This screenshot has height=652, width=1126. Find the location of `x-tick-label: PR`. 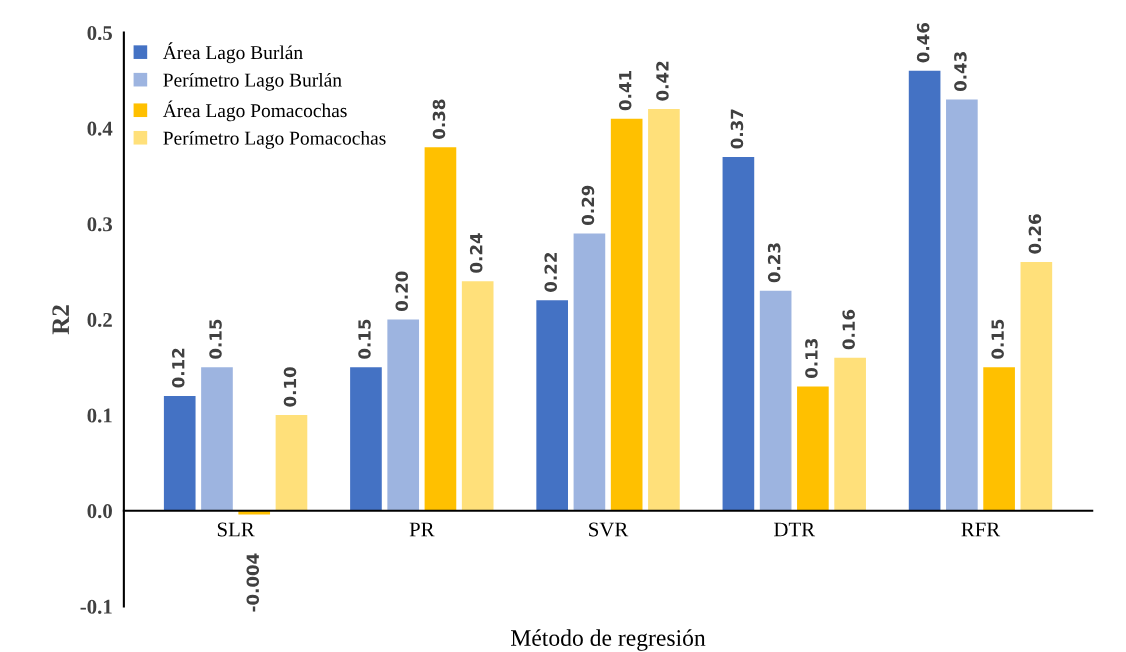

x-tick-label: PR is located at coordinates (422, 529).